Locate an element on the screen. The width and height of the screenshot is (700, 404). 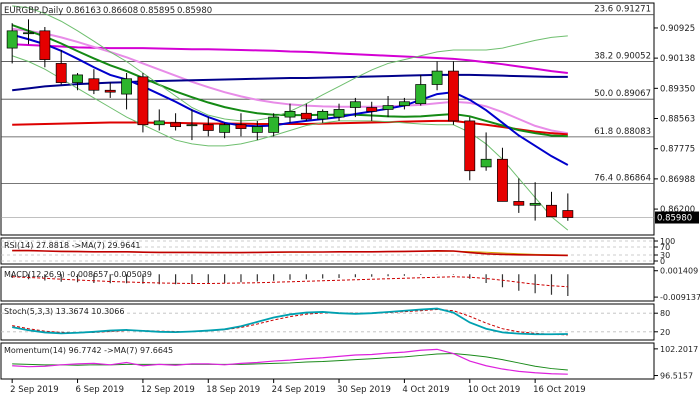
x-tick-label-1: 6 Sep 2019 is located at coordinates (100, 390).